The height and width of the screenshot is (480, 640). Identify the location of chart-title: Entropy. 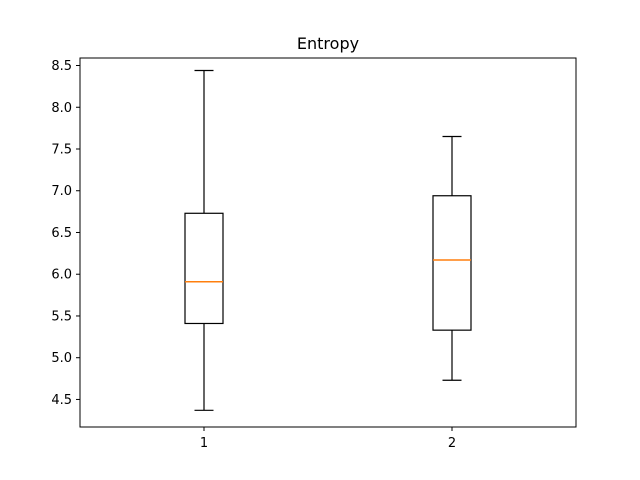
(328, 43).